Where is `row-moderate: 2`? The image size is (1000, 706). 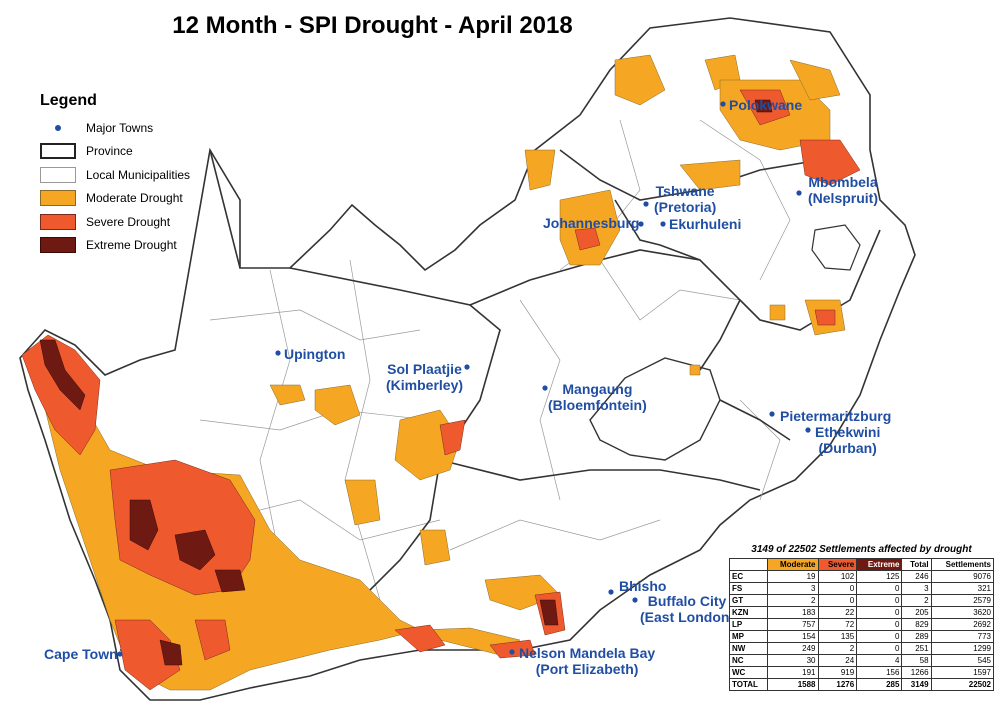
row-moderate: 2 is located at coordinates (793, 600).